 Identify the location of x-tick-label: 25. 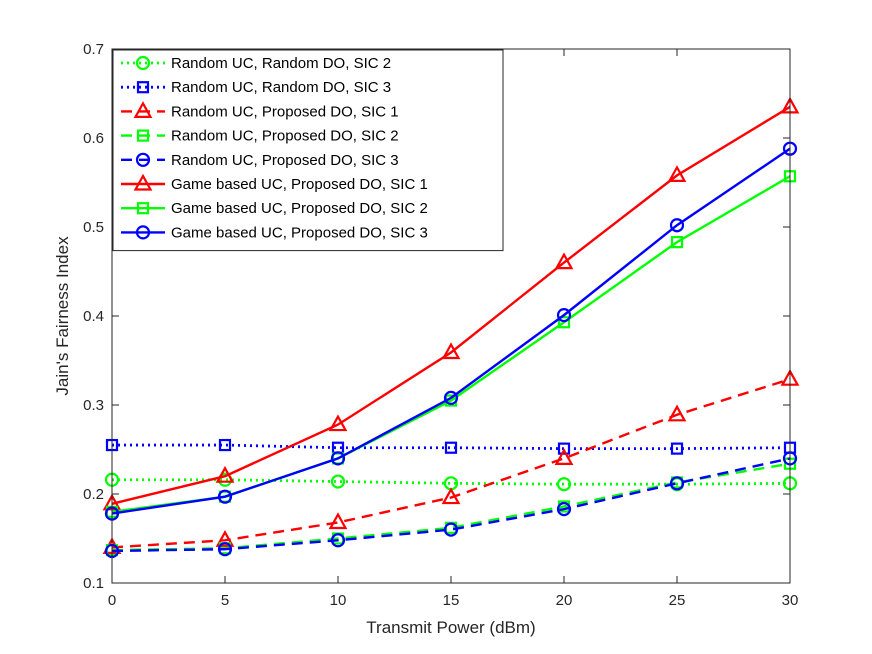
(677, 600).